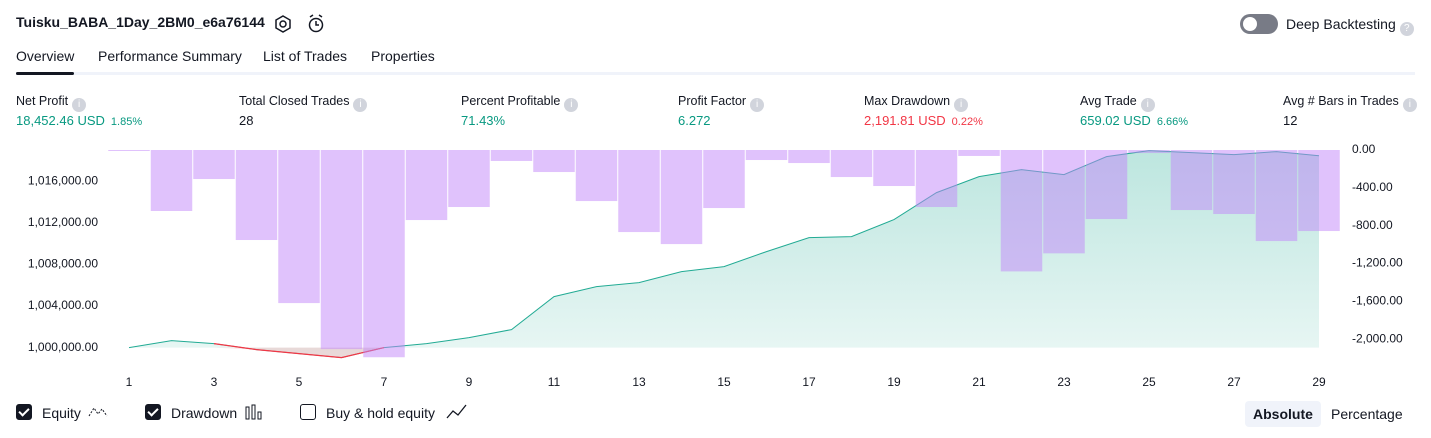  Describe the element at coordinates (63, 305) in the screenshot. I see `y-tick-label: 1,004,000.00` at that location.